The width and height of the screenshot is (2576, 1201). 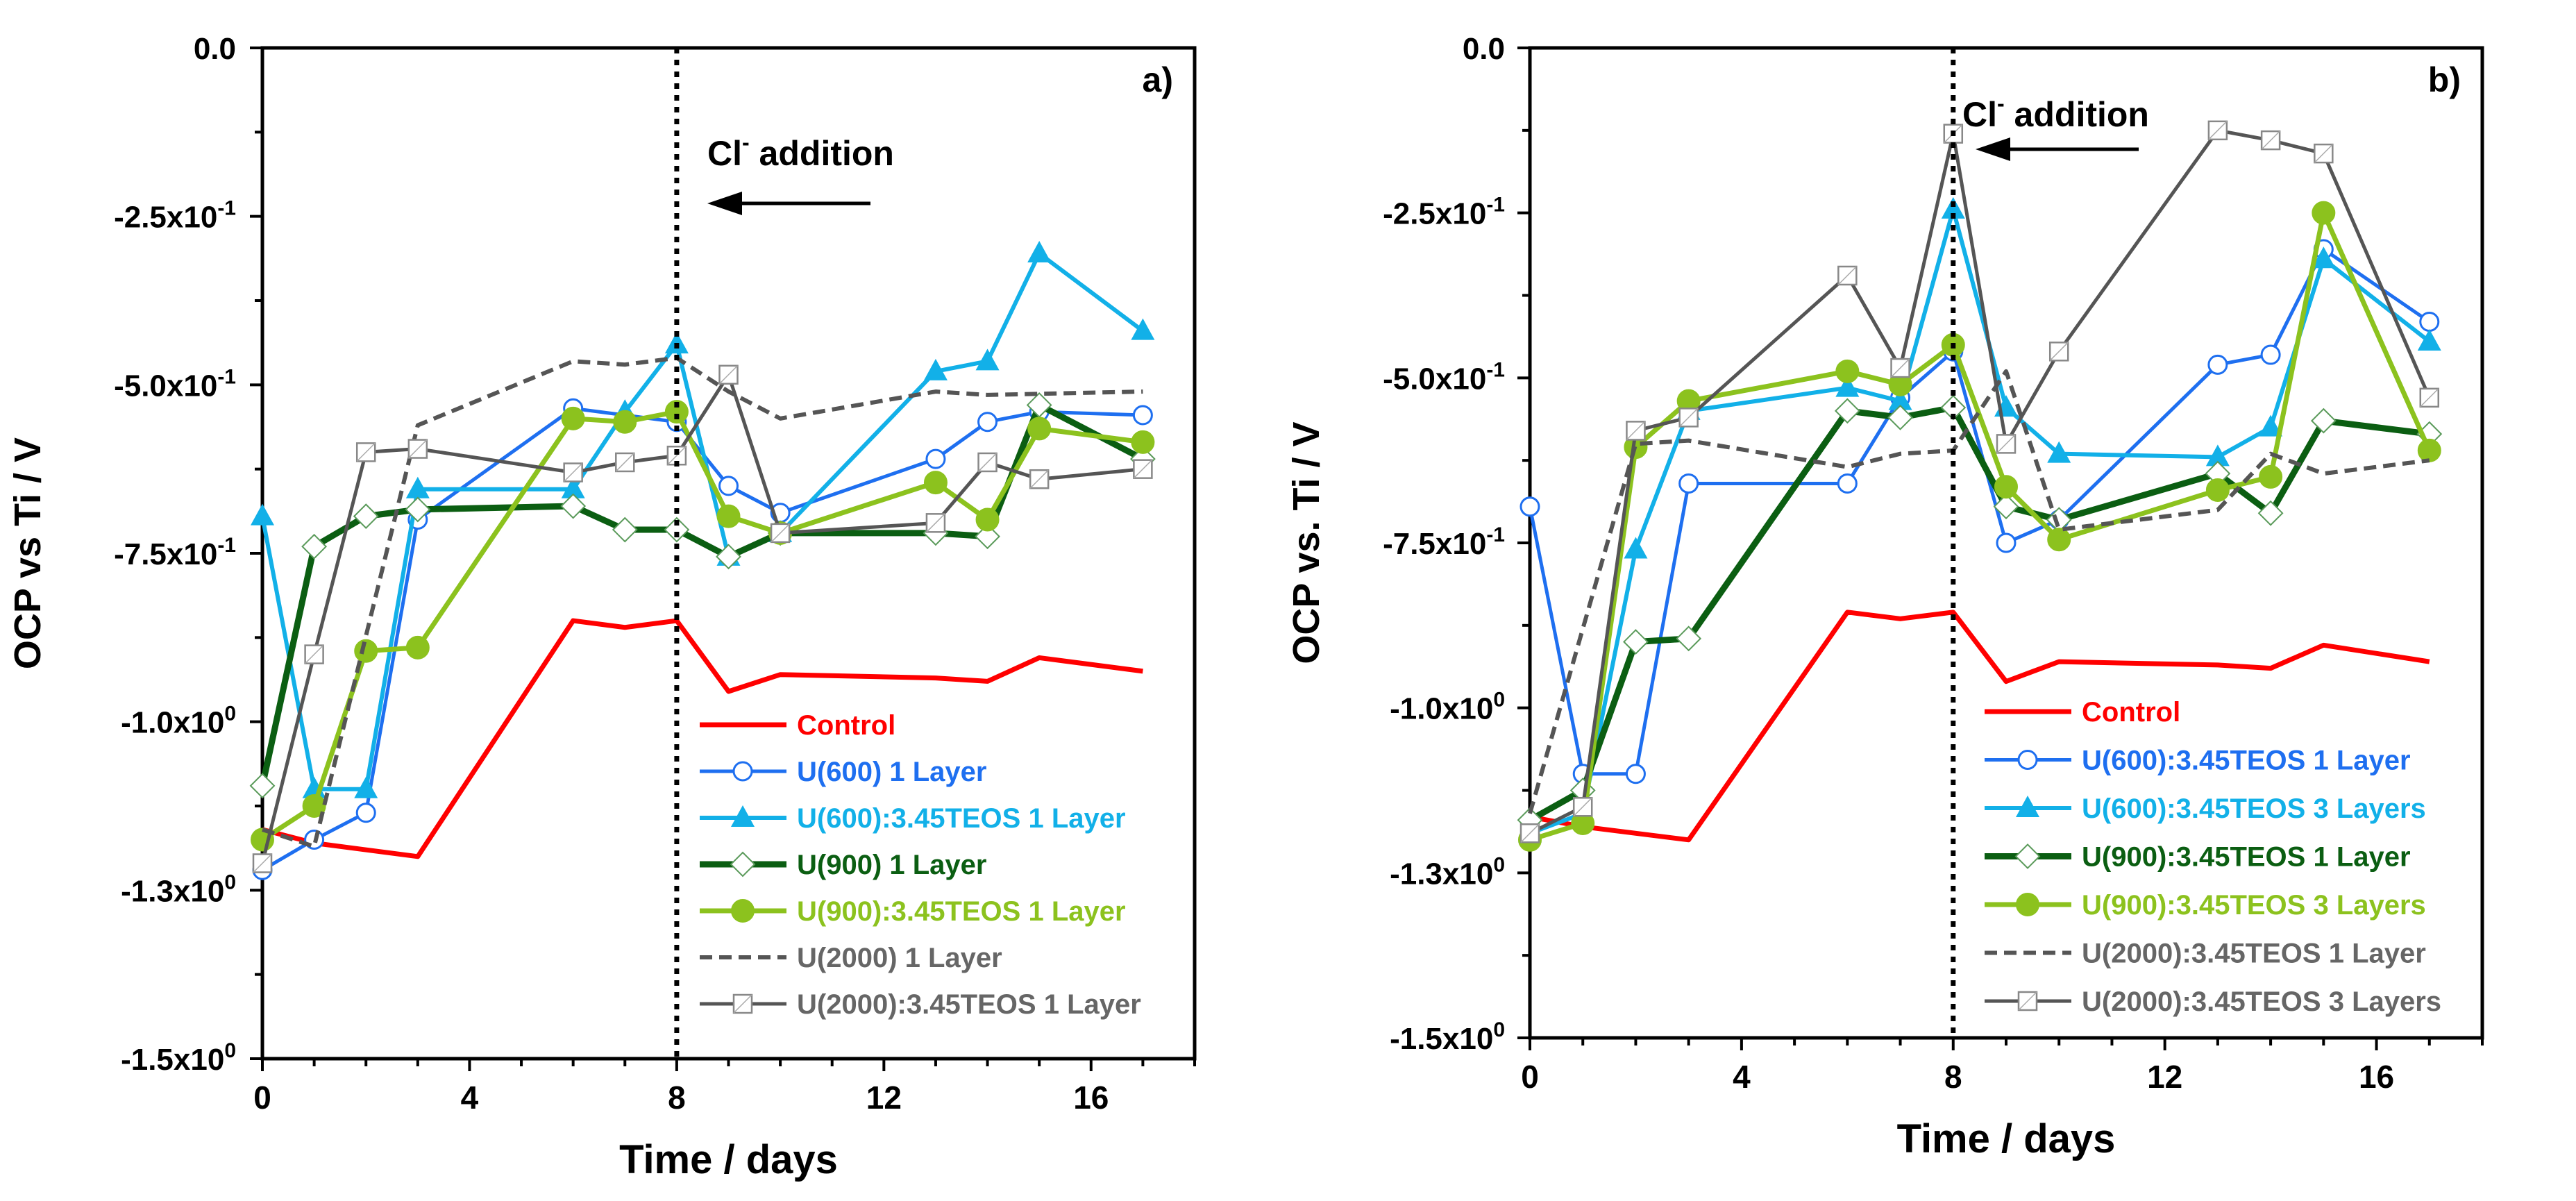 What do you see at coordinates (2131, 712) in the screenshot?
I see `legend-label: Control` at bounding box center [2131, 712].